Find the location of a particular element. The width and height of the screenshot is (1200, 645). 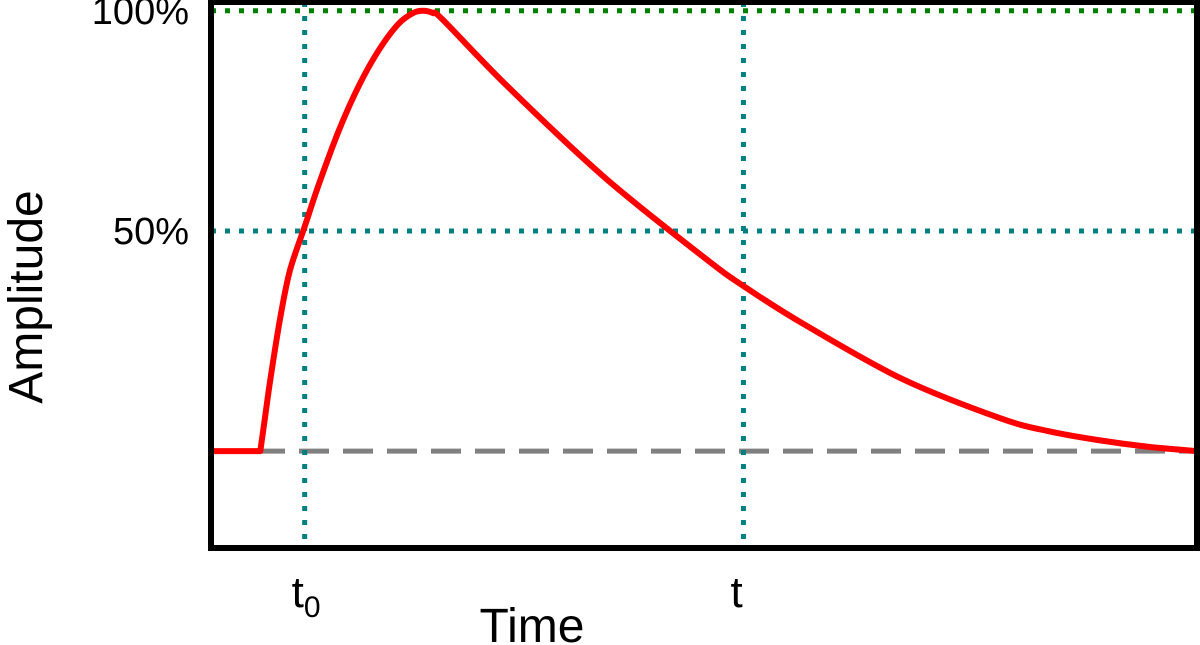

time-marker-label-0: t0 is located at coordinates (306, 596).